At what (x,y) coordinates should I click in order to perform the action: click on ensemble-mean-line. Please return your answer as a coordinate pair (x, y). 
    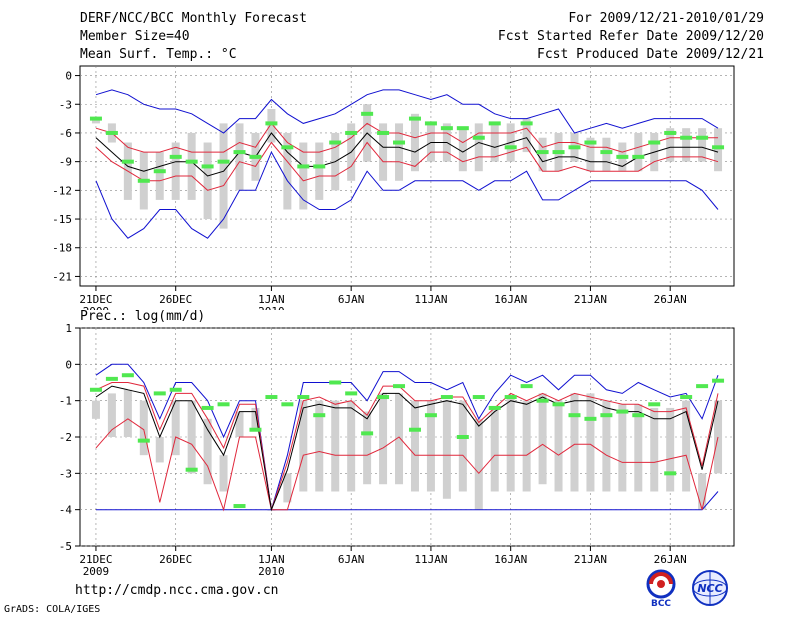
    Looking at the image, I should click on (407, 154).